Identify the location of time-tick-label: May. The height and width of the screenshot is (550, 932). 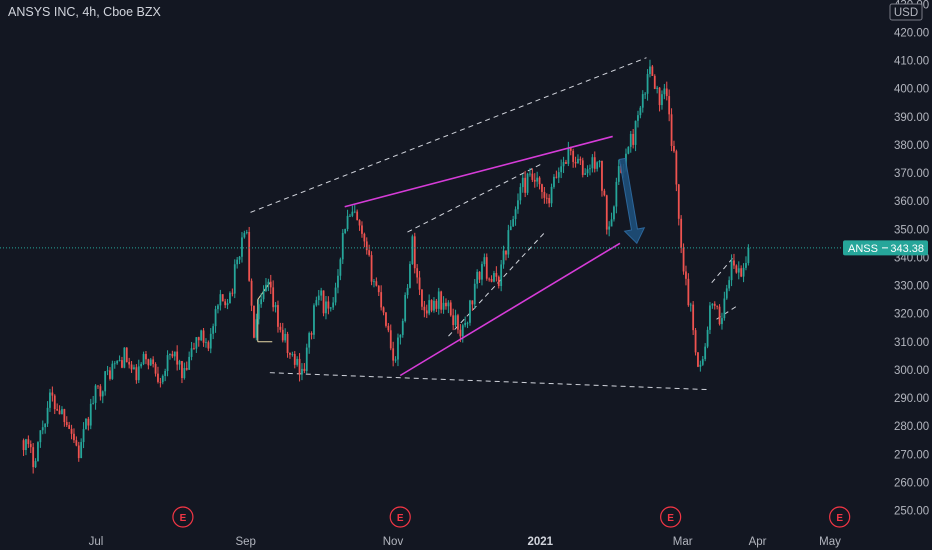
(830, 542).